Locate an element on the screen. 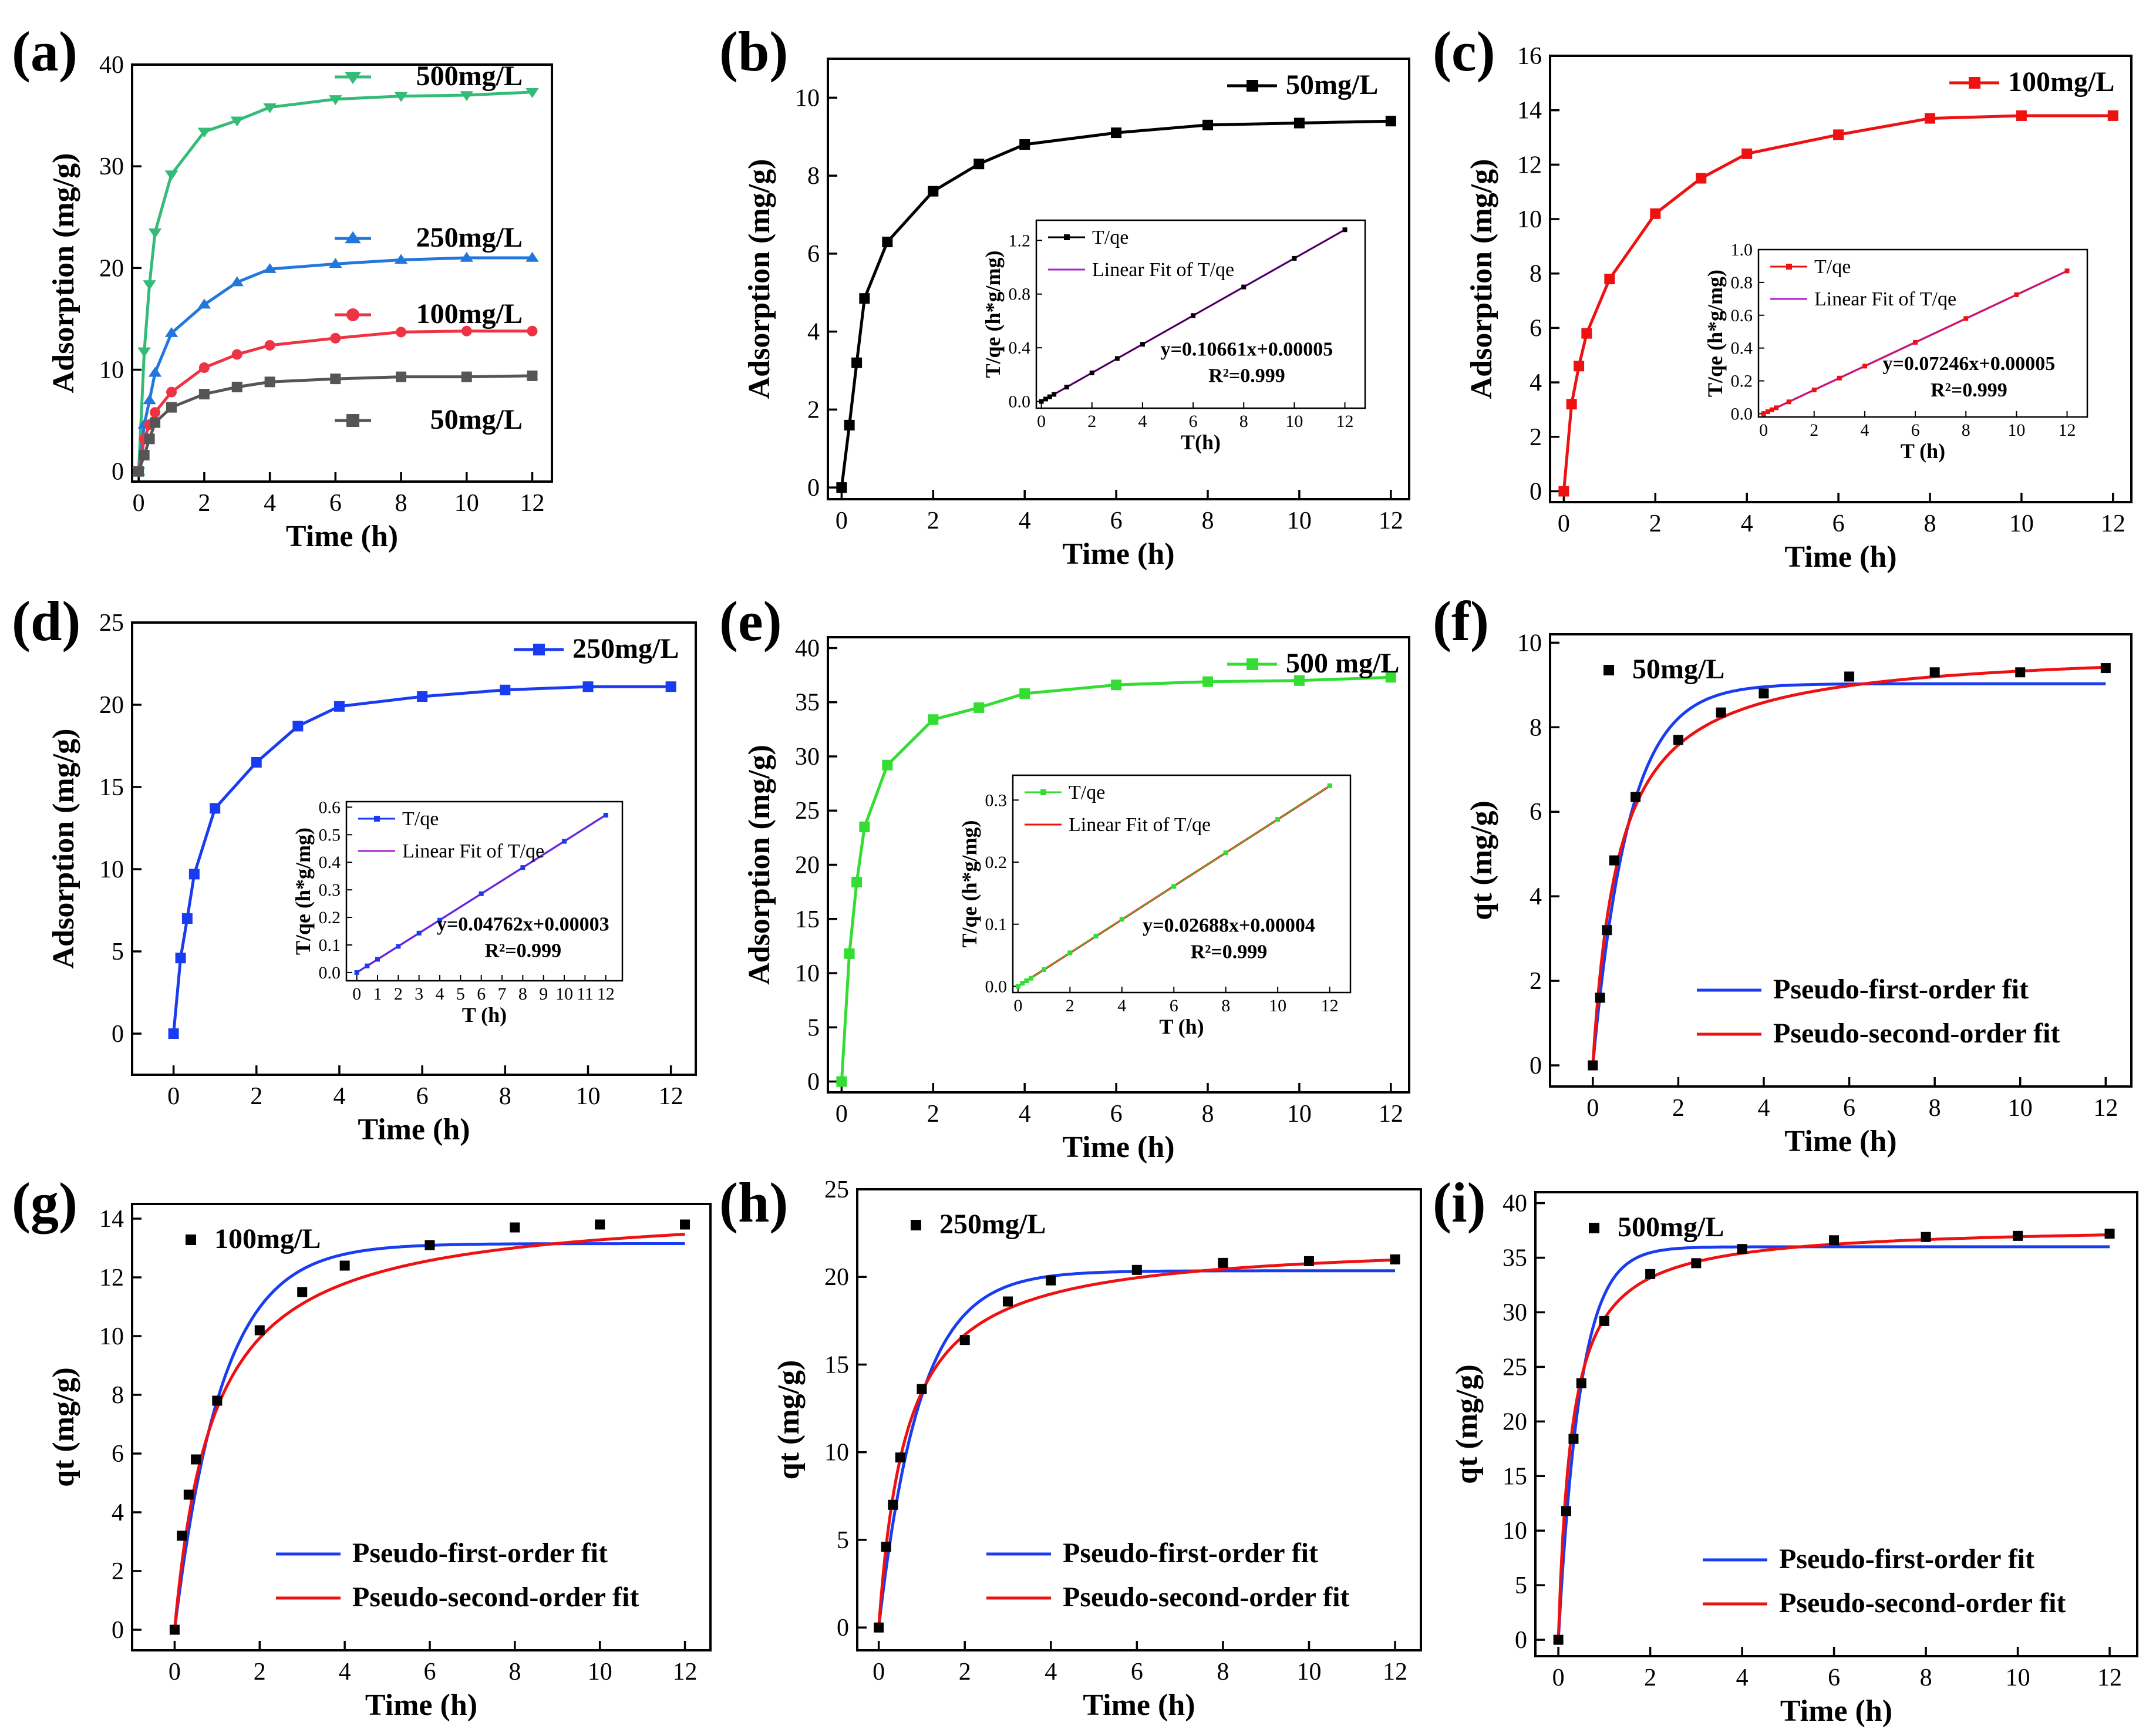 The height and width of the screenshot is (1729, 2156). x-axis-title: T (h) is located at coordinates (1181, 1026).